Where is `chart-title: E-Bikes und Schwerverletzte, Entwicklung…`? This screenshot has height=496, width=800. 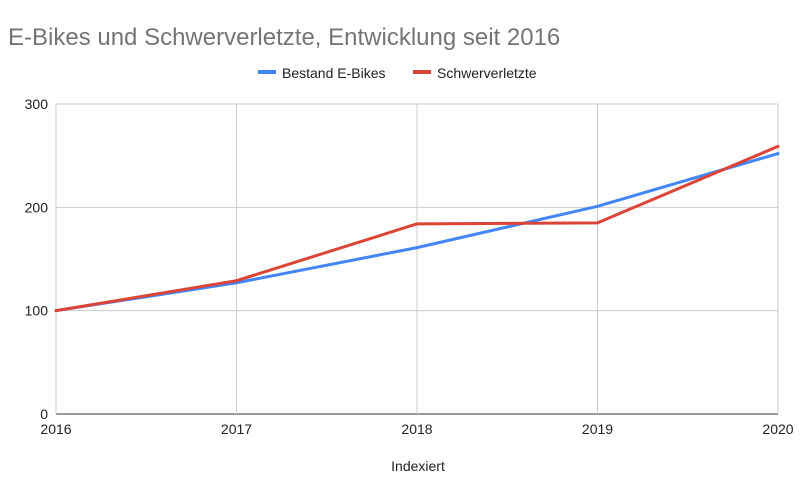 chart-title: E-Bikes und Schwerverletzte, Entwicklung… is located at coordinates (284, 37).